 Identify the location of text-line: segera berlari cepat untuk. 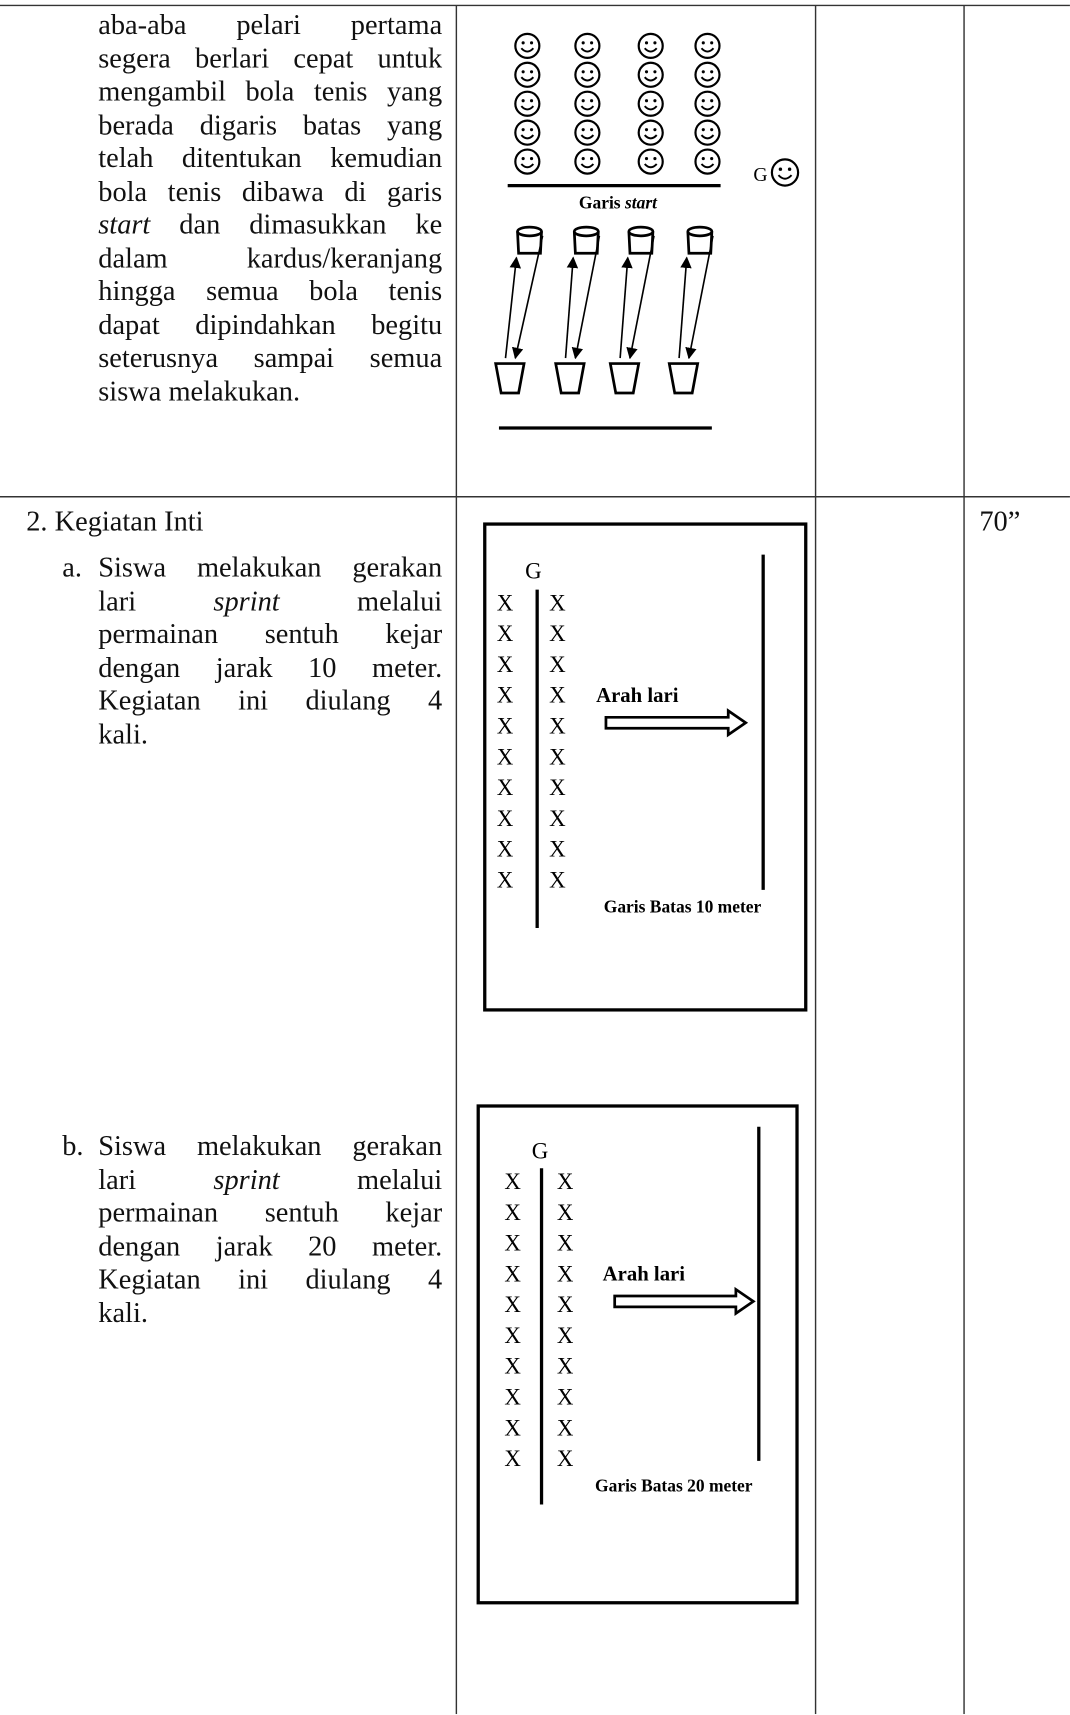
(270, 58).